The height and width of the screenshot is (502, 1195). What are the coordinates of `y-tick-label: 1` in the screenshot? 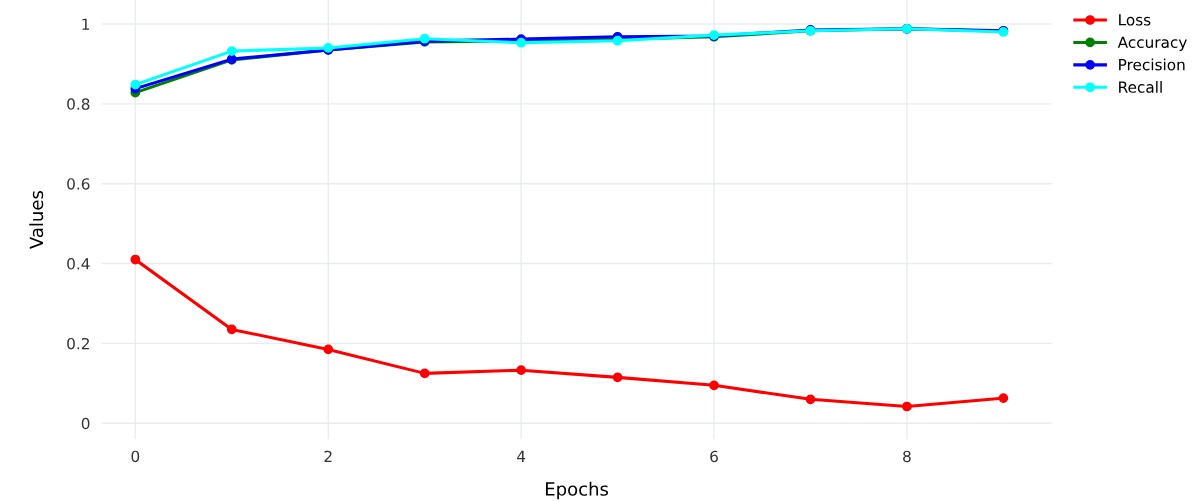 It's located at (86, 24).